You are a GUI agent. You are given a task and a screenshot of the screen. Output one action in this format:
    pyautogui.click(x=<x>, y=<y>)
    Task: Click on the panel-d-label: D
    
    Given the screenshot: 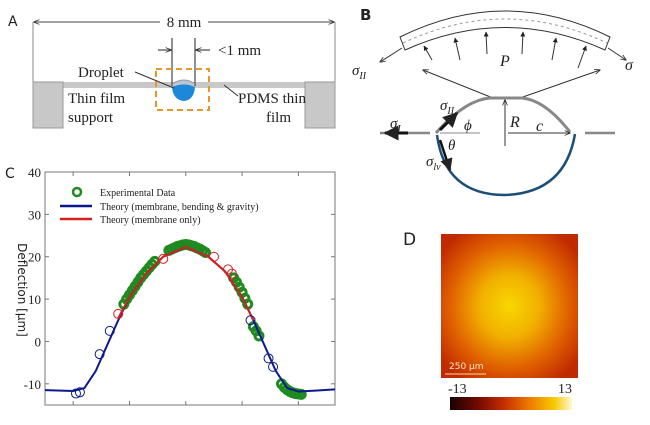 What is the action you would take?
    pyautogui.click(x=409, y=240)
    